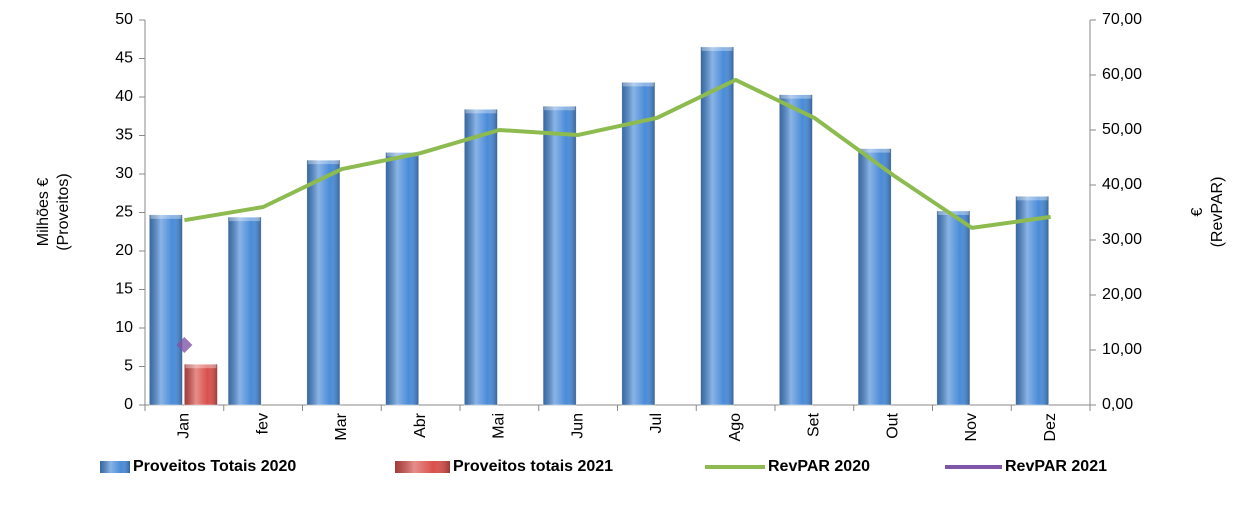  What do you see at coordinates (124, 173) in the screenshot?
I see `y-tick-label: 30` at bounding box center [124, 173].